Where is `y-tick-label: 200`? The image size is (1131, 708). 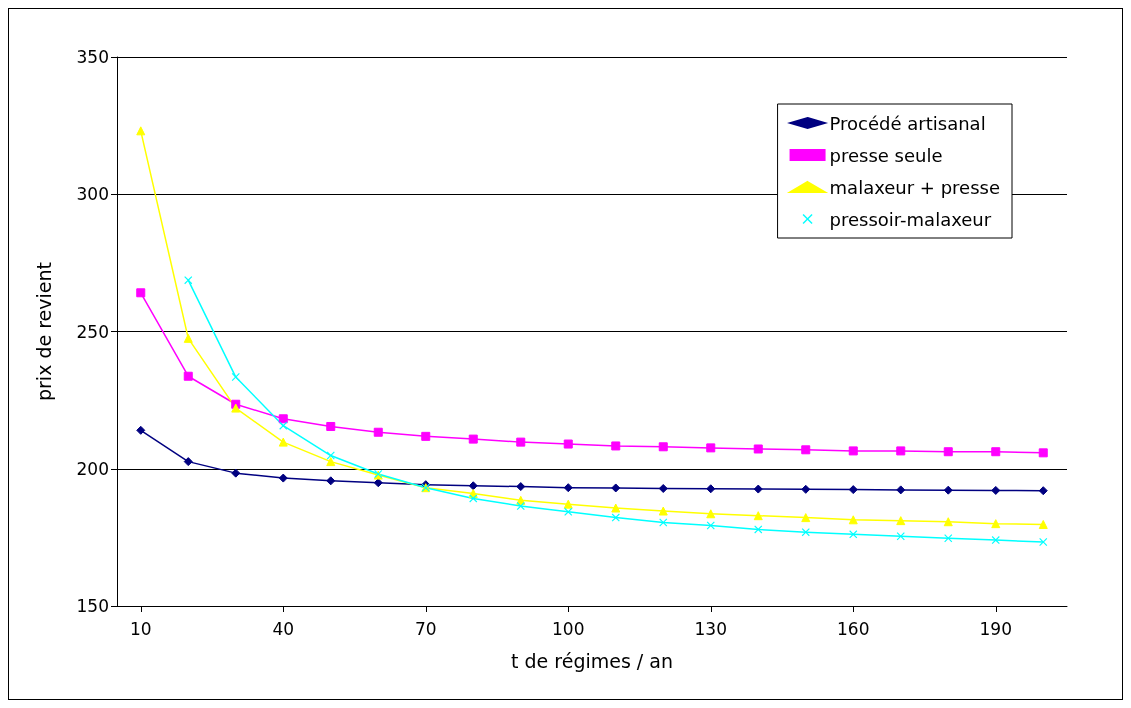 y-tick-label: 200 is located at coordinates (92, 468).